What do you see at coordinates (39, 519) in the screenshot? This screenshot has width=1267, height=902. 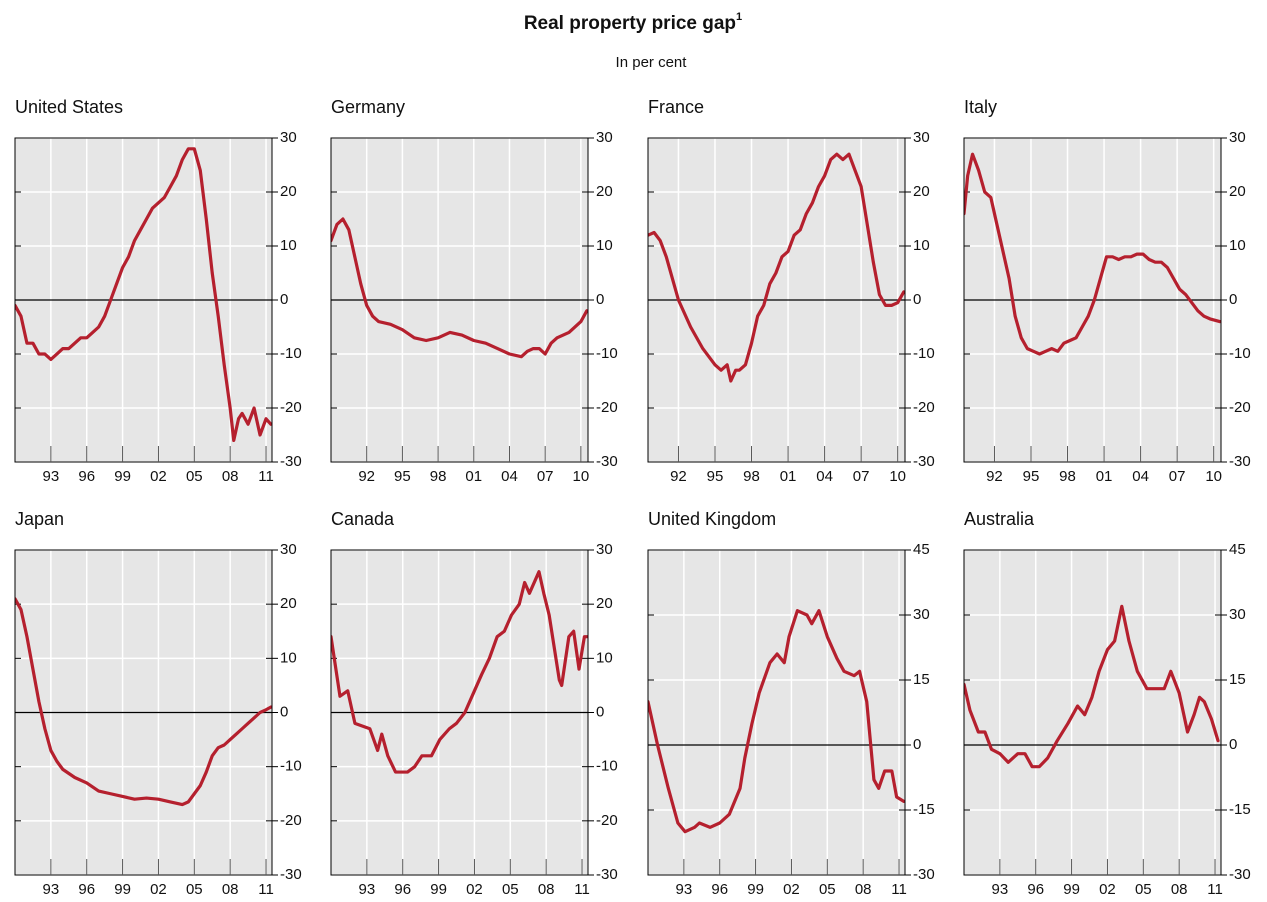 I see `panel-title: Japan` at bounding box center [39, 519].